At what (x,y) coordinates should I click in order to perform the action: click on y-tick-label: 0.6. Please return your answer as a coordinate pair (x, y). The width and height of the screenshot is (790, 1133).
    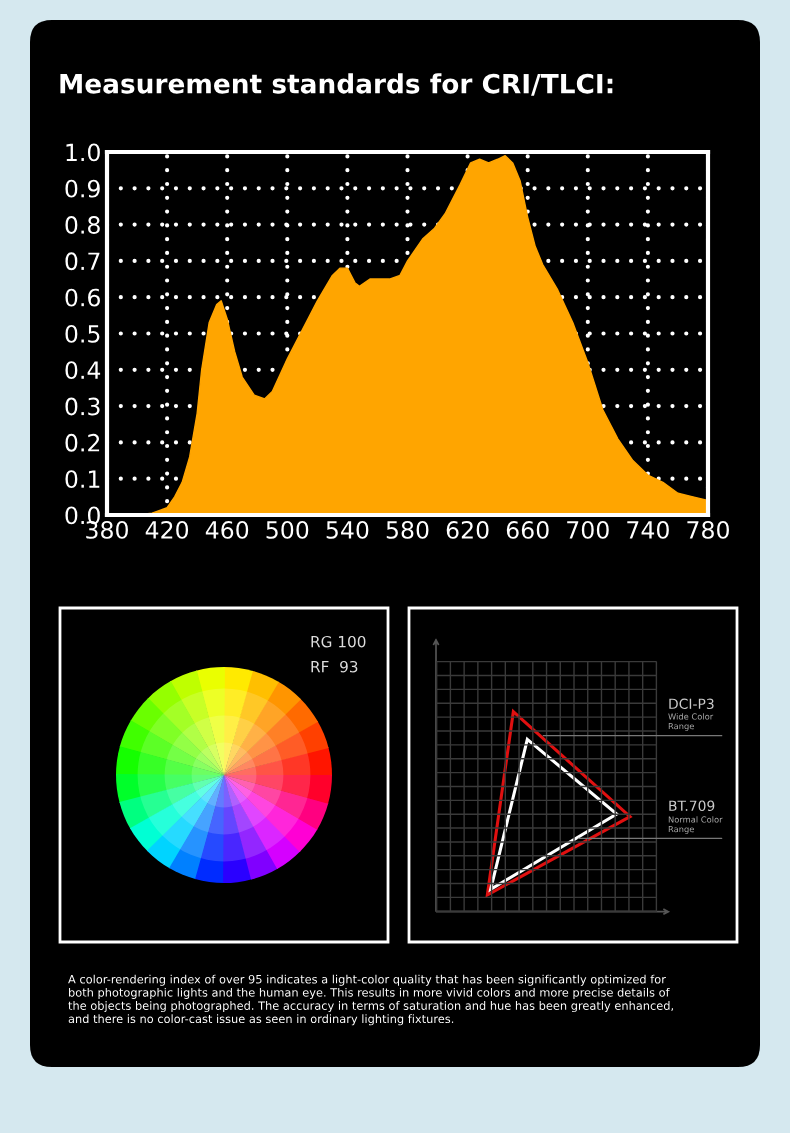
    Looking at the image, I should click on (82, 297).